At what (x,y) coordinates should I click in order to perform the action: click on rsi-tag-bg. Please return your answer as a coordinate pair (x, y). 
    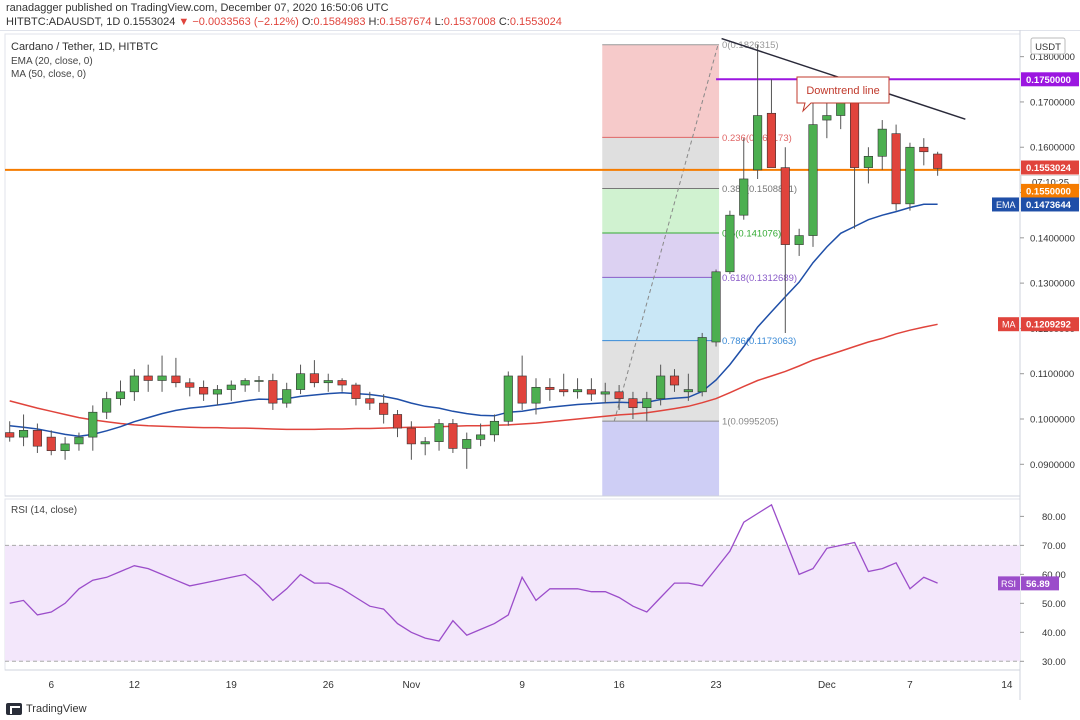
    Looking at the image, I should click on (1040, 583).